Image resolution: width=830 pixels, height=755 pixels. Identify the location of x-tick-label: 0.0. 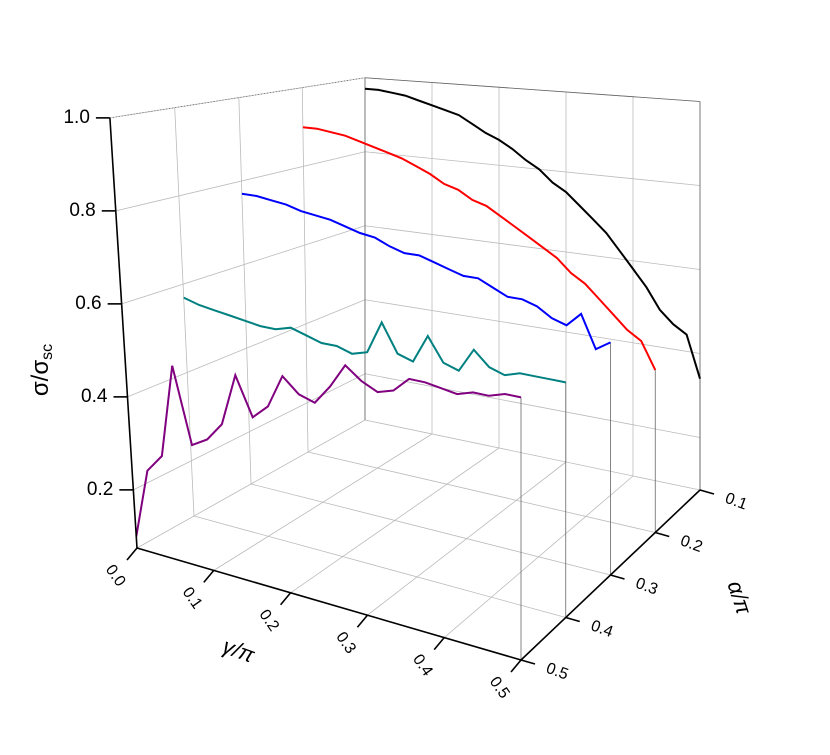
(115, 576).